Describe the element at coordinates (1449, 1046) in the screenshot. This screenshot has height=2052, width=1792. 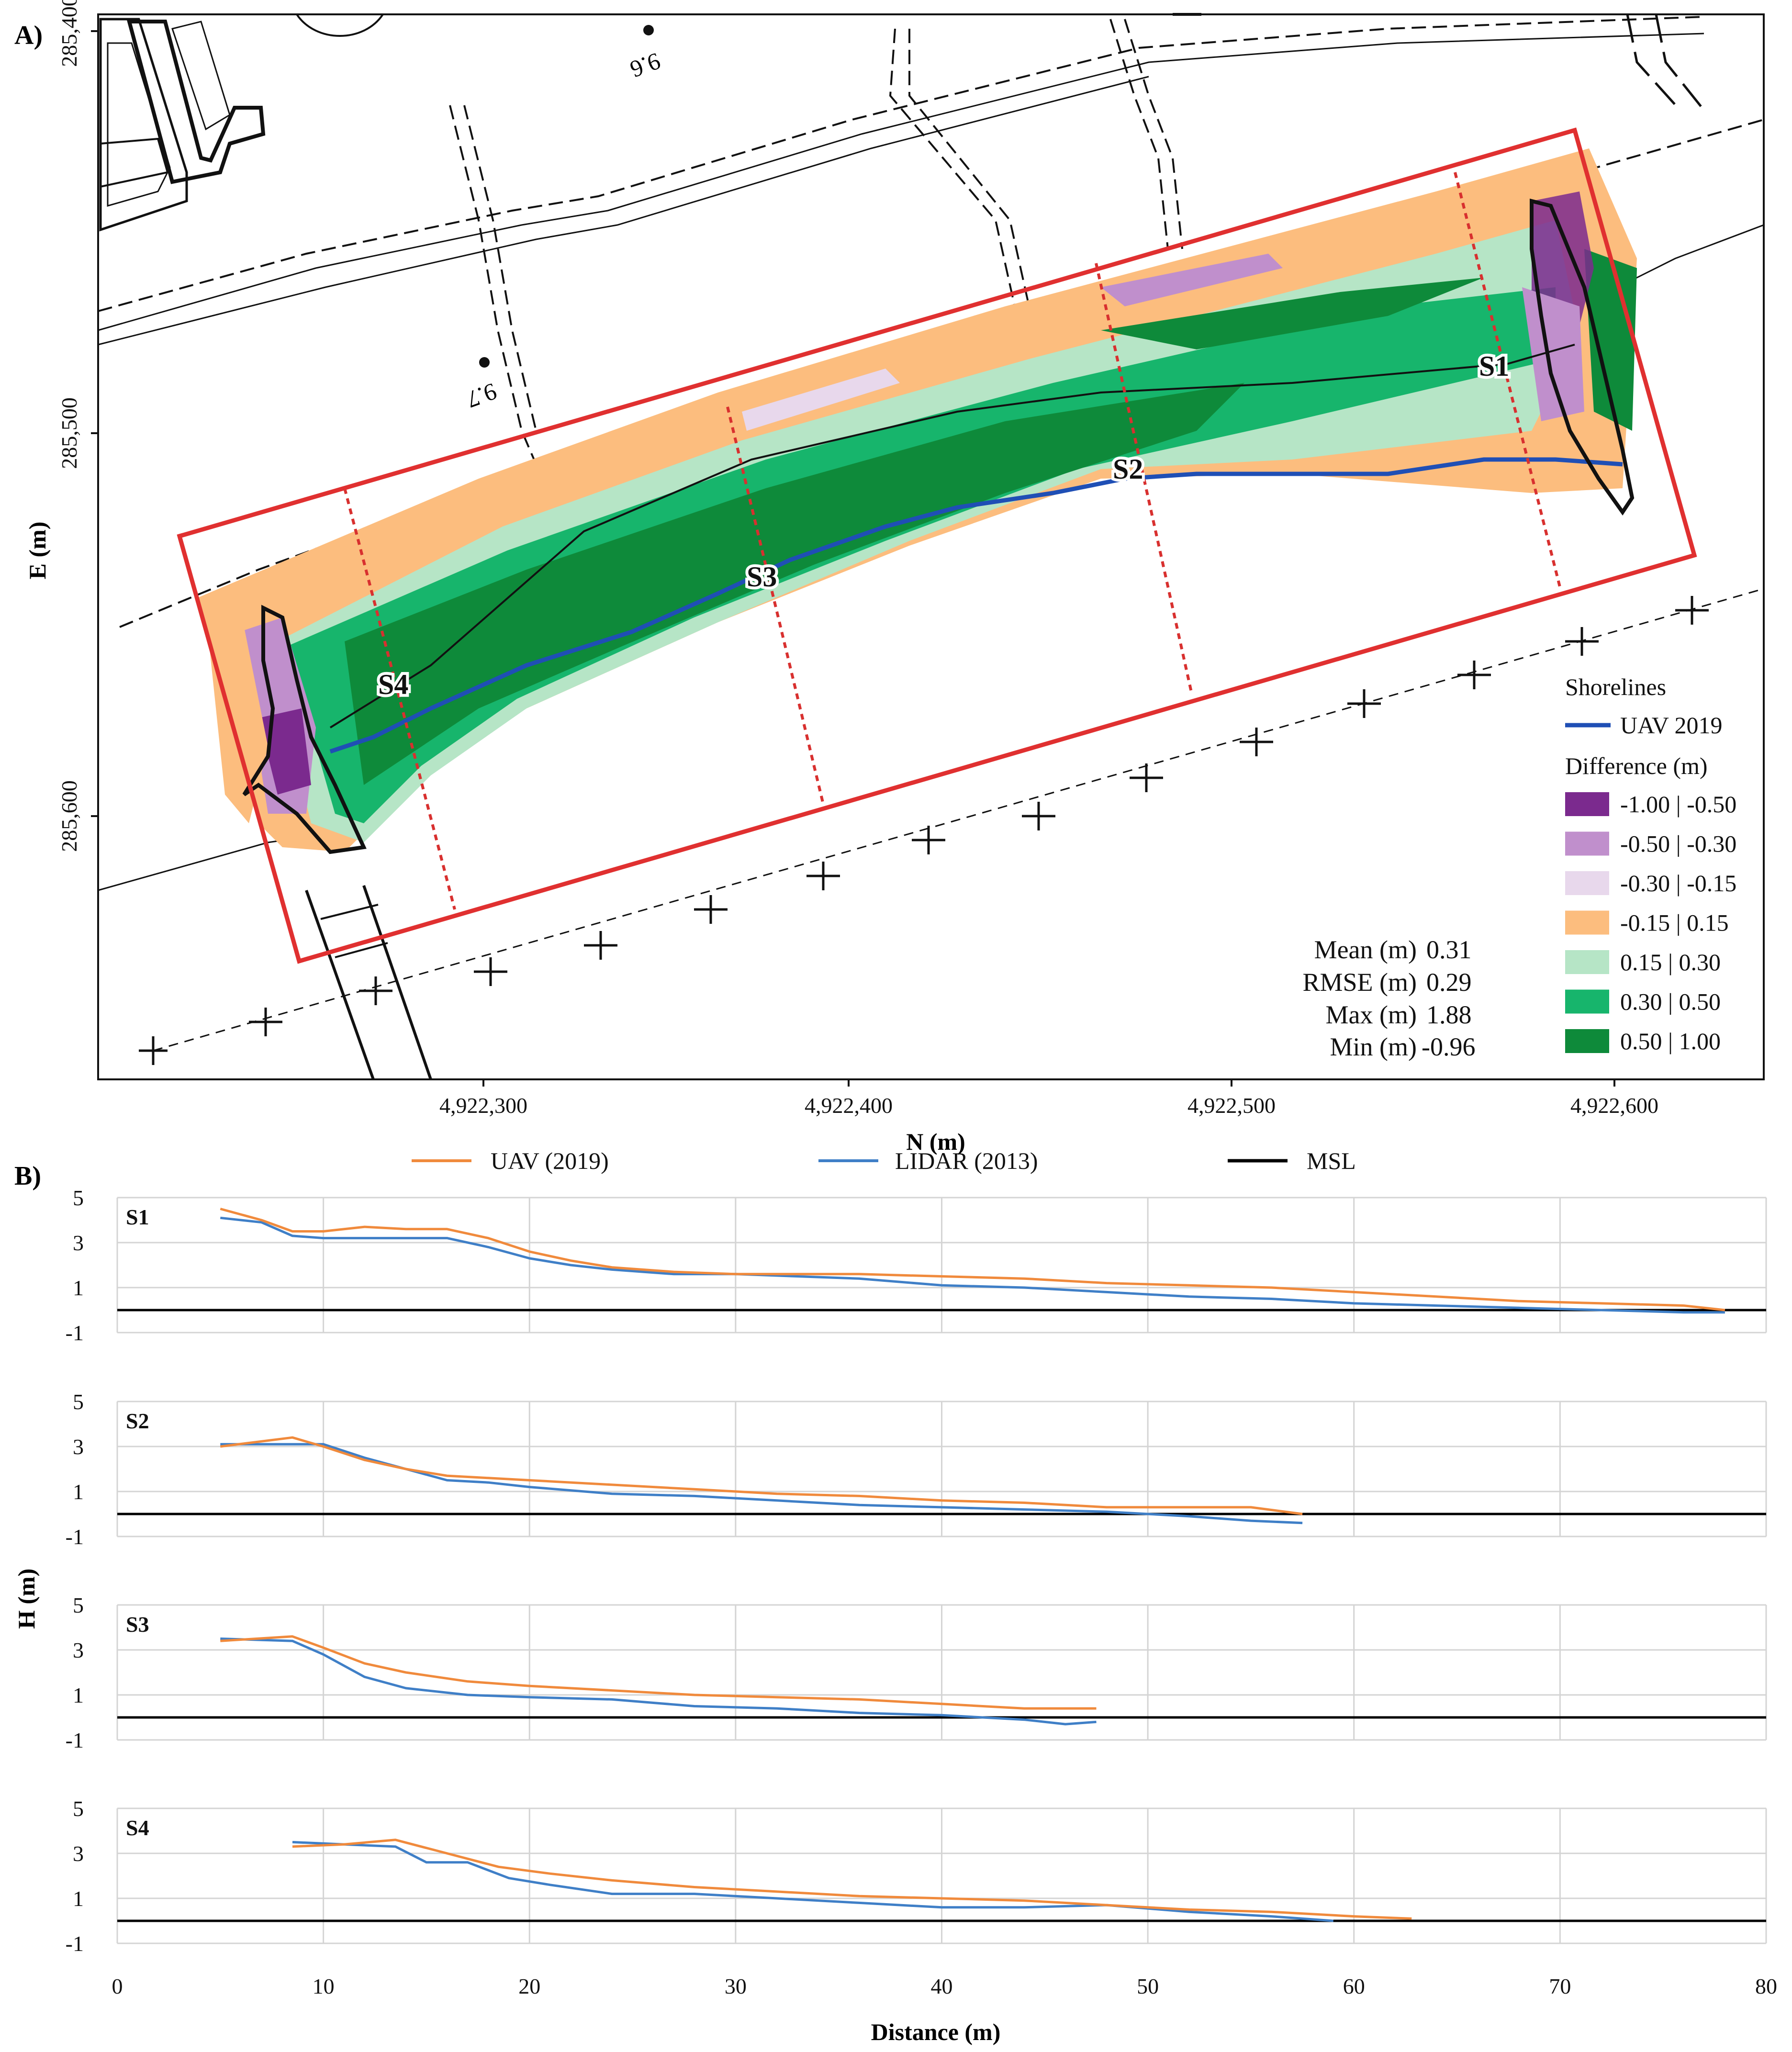
I see `stat-min-value: -0.96` at that location.